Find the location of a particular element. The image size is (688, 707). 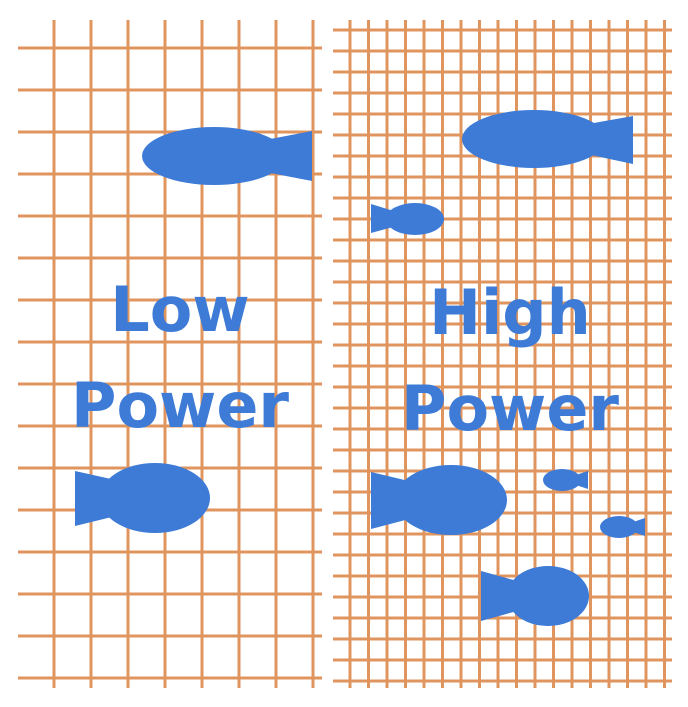

low-power-label-line2: Power is located at coordinates (180, 405).